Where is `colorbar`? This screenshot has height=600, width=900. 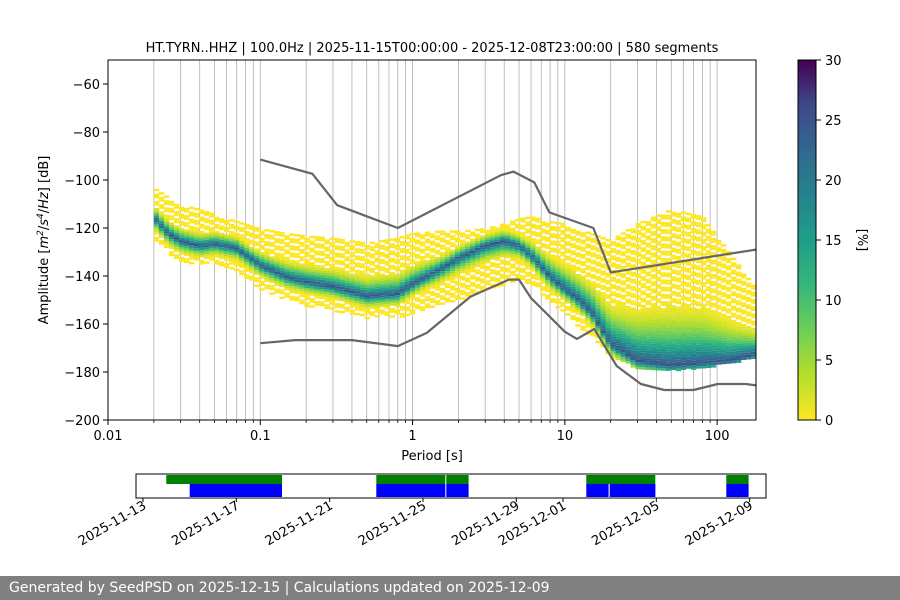
colorbar is located at coordinates (807, 240).